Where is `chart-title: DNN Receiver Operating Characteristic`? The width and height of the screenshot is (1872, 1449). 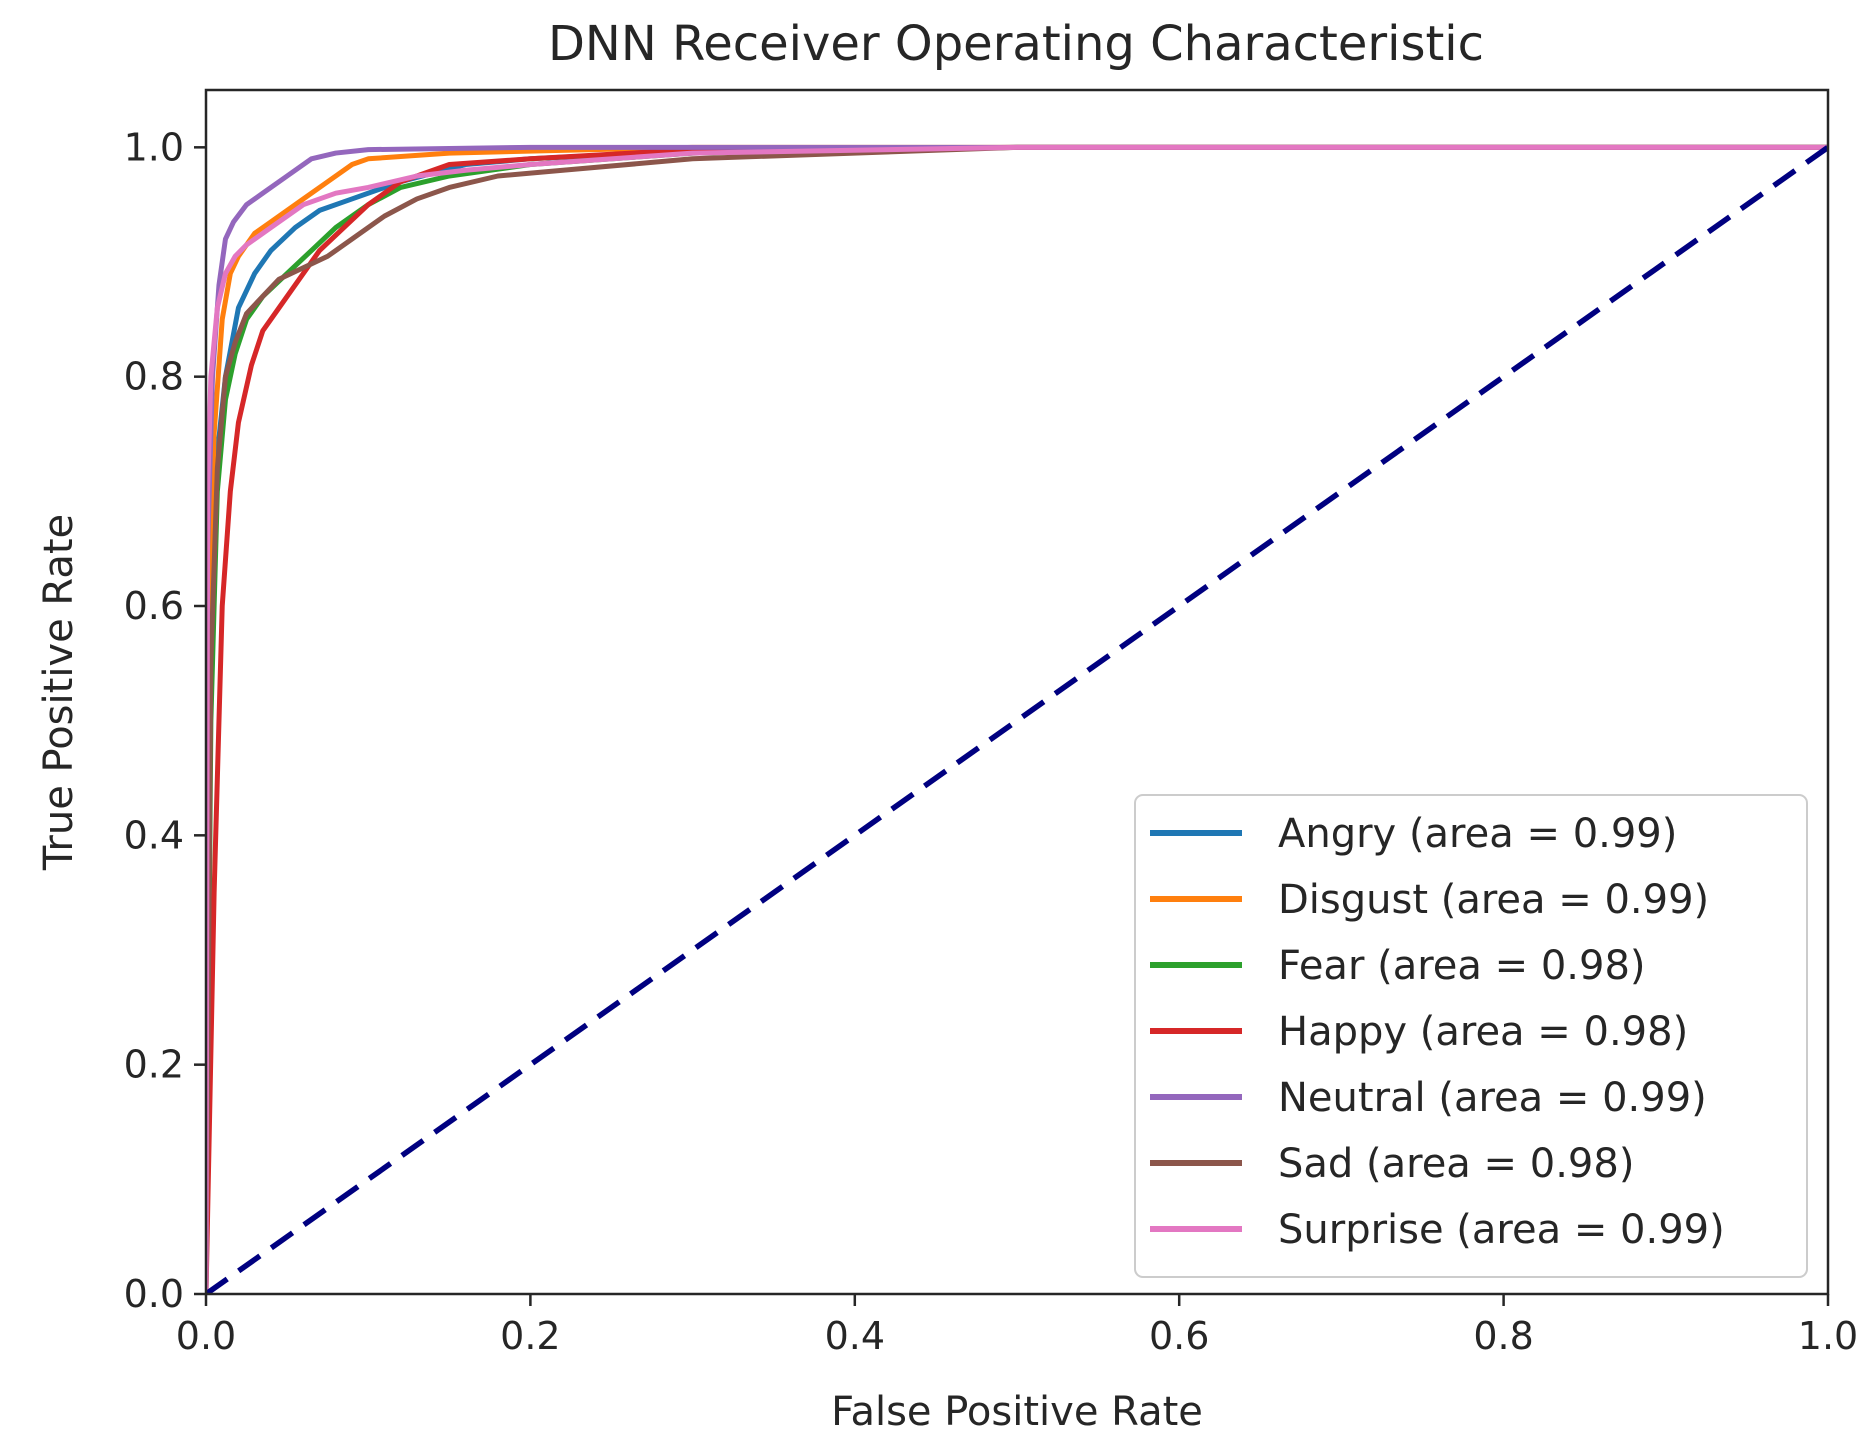
chart-title: DNN Receiver Operating Characteristic is located at coordinates (1016, 44).